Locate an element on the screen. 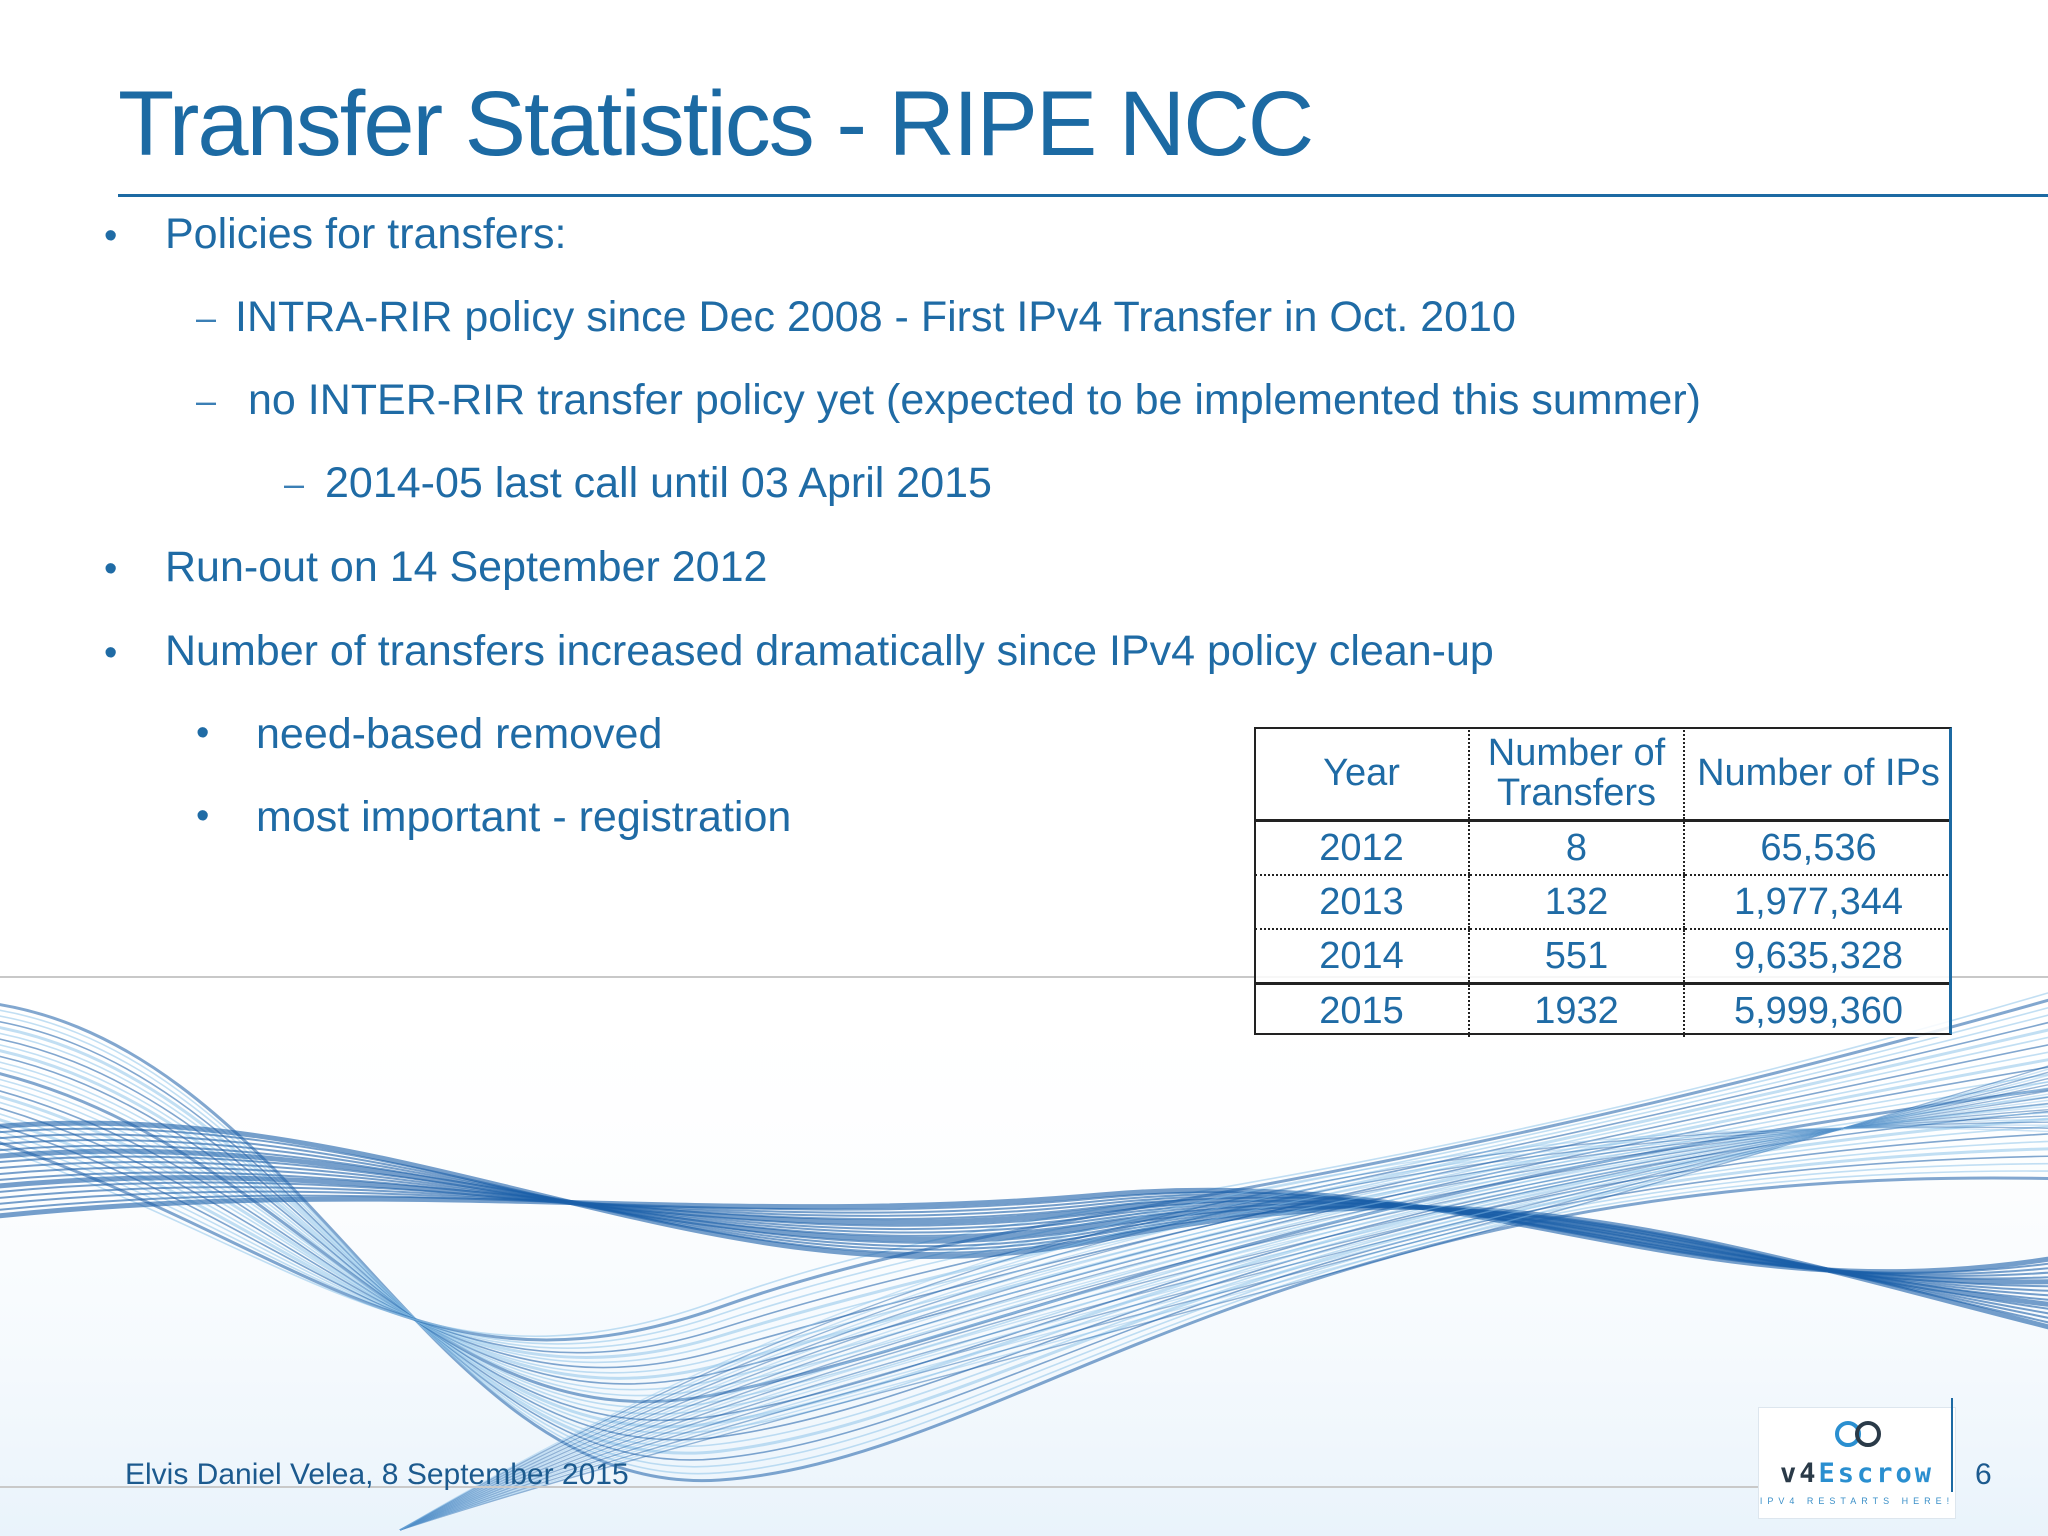 The image size is (2048, 1536). sub-sub-bullet-last-call: 2014-05 last call until 03 April 2015 is located at coordinates (658, 483).